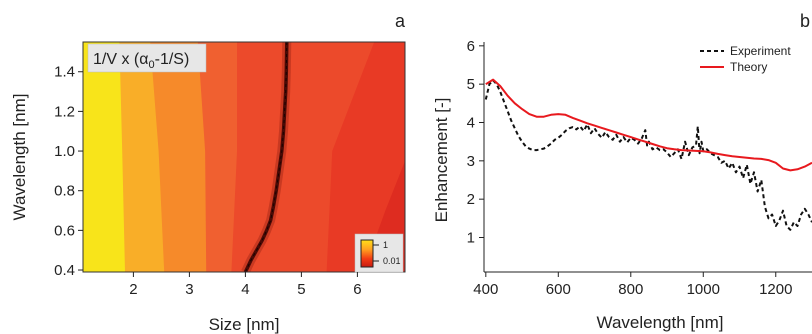 Image resolution: width=812 pixels, height=334 pixels. What do you see at coordinates (441, 160) in the screenshot?
I see `y-axis-title-b: Enhancement [-]` at bounding box center [441, 160].